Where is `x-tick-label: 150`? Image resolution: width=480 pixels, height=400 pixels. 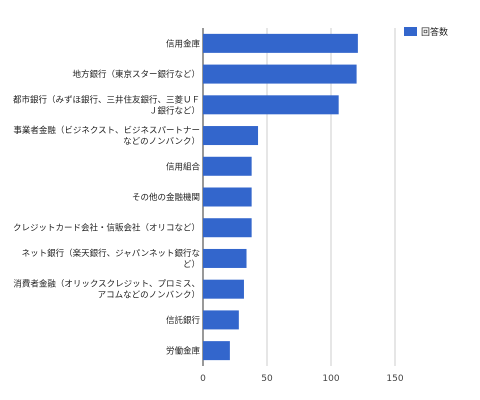 x-tick-label: 150 is located at coordinates (394, 379).